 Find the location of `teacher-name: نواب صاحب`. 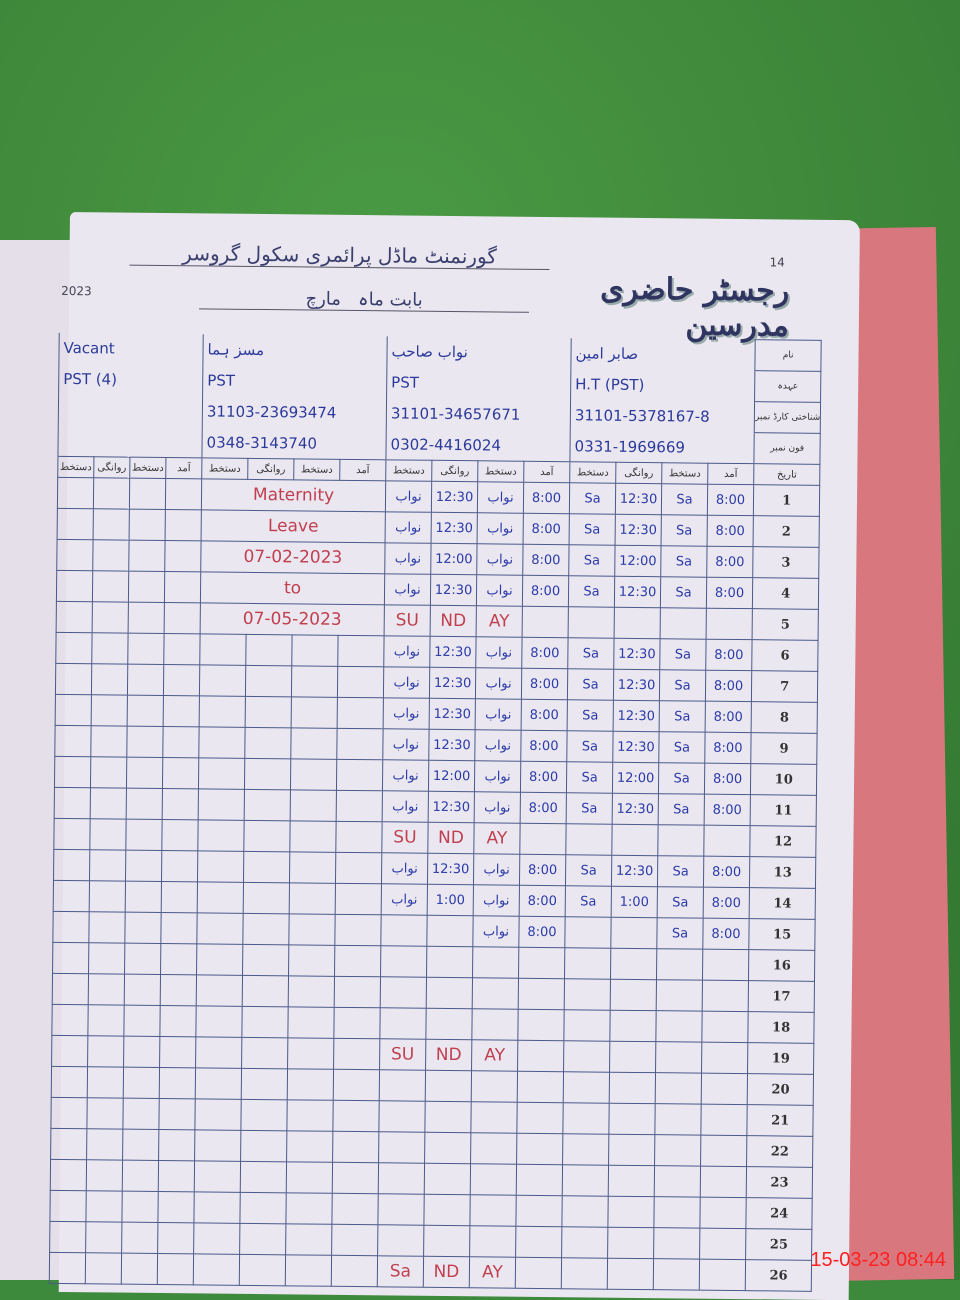

teacher-name: نواب صاحب is located at coordinates (479, 352).